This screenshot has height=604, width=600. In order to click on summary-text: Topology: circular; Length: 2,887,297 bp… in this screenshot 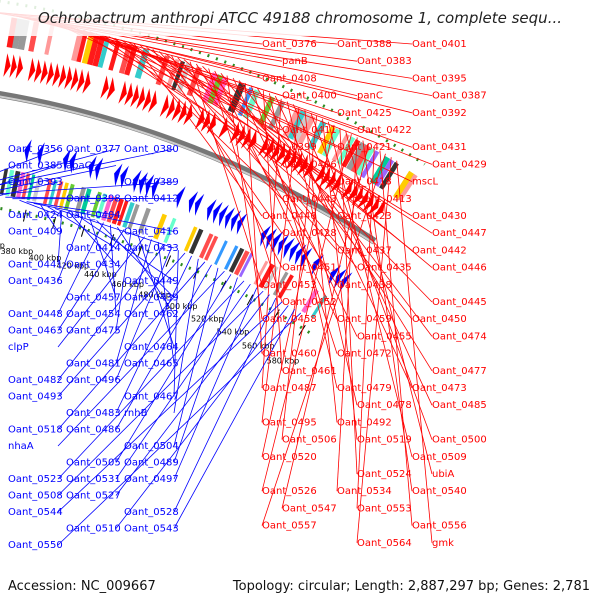, I will do `click(411, 586)`.